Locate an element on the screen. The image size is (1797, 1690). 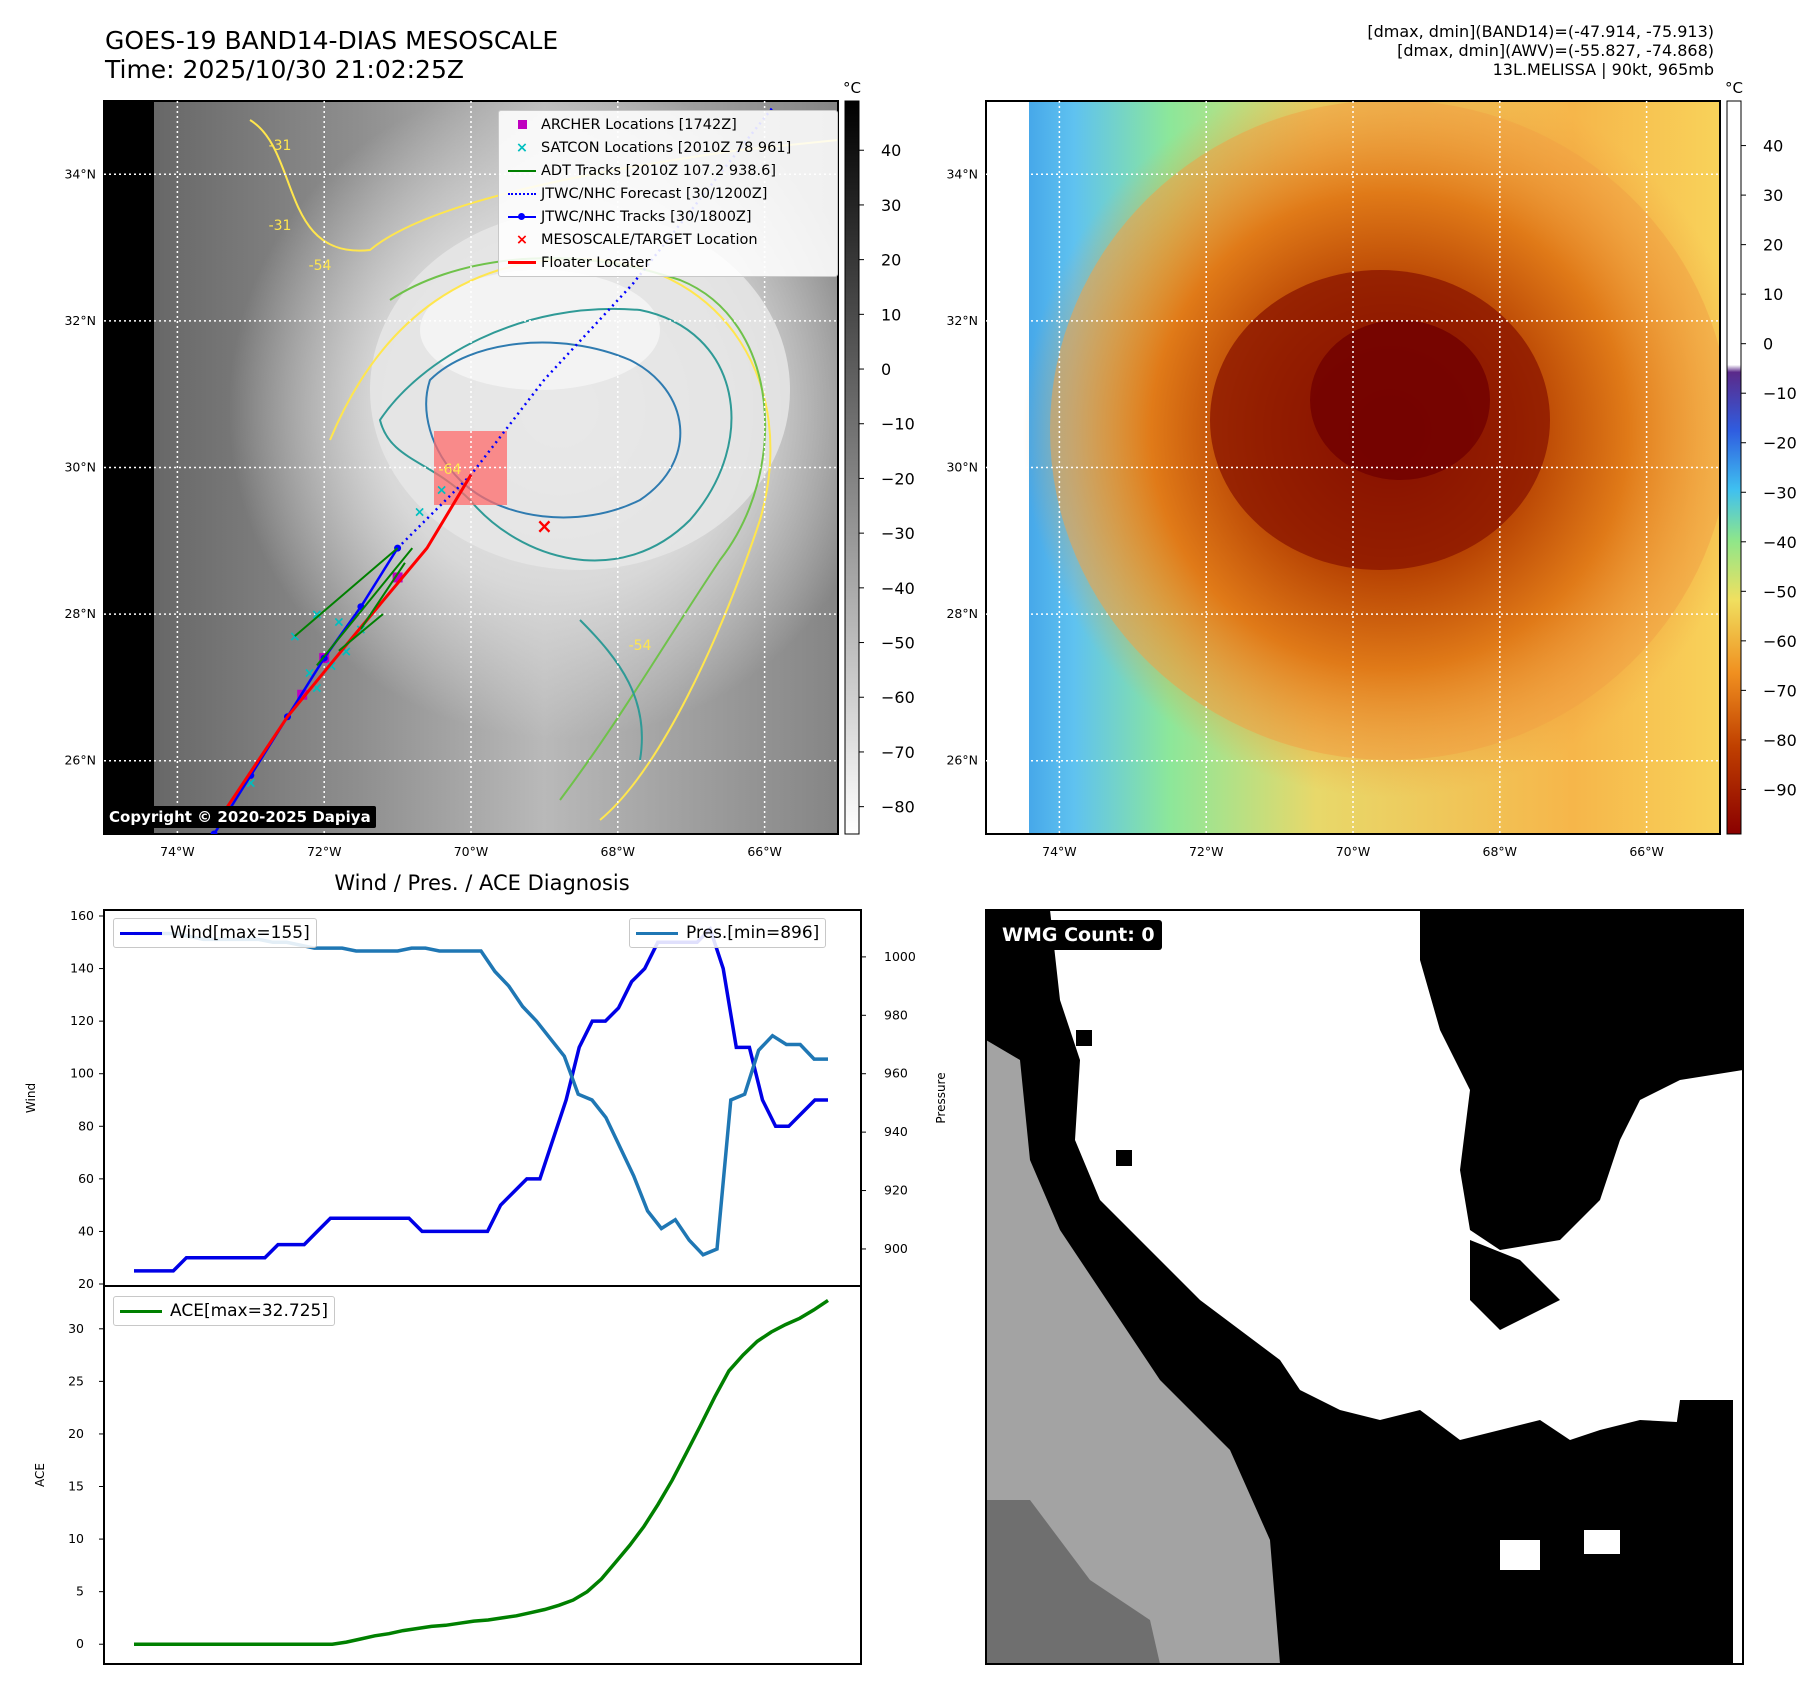
ace-series-line is located at coordinates (481, 1472).